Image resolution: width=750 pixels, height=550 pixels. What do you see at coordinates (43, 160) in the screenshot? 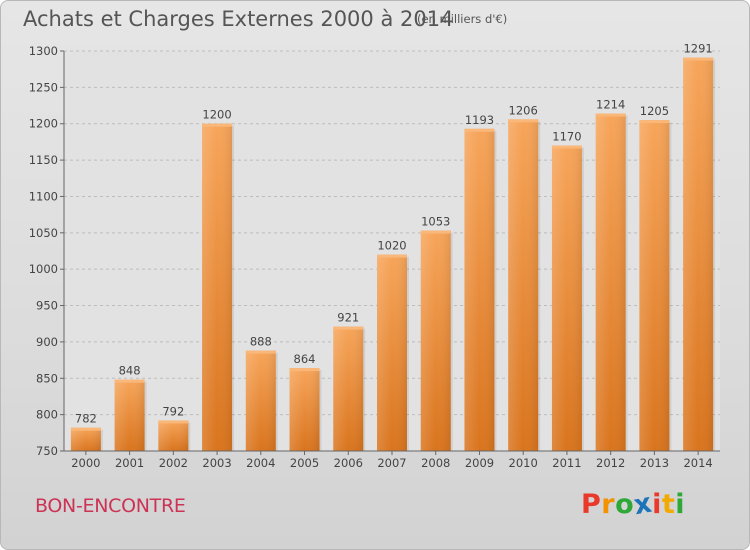
I see `y-tick-label: 1150` at bounding box center [43, 160].